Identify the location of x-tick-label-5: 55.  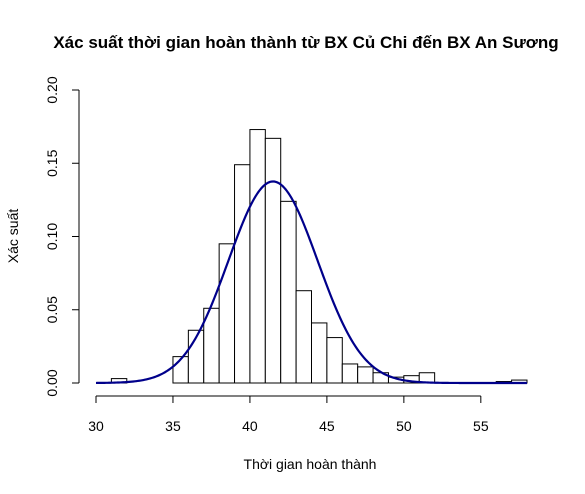
(481, 426).